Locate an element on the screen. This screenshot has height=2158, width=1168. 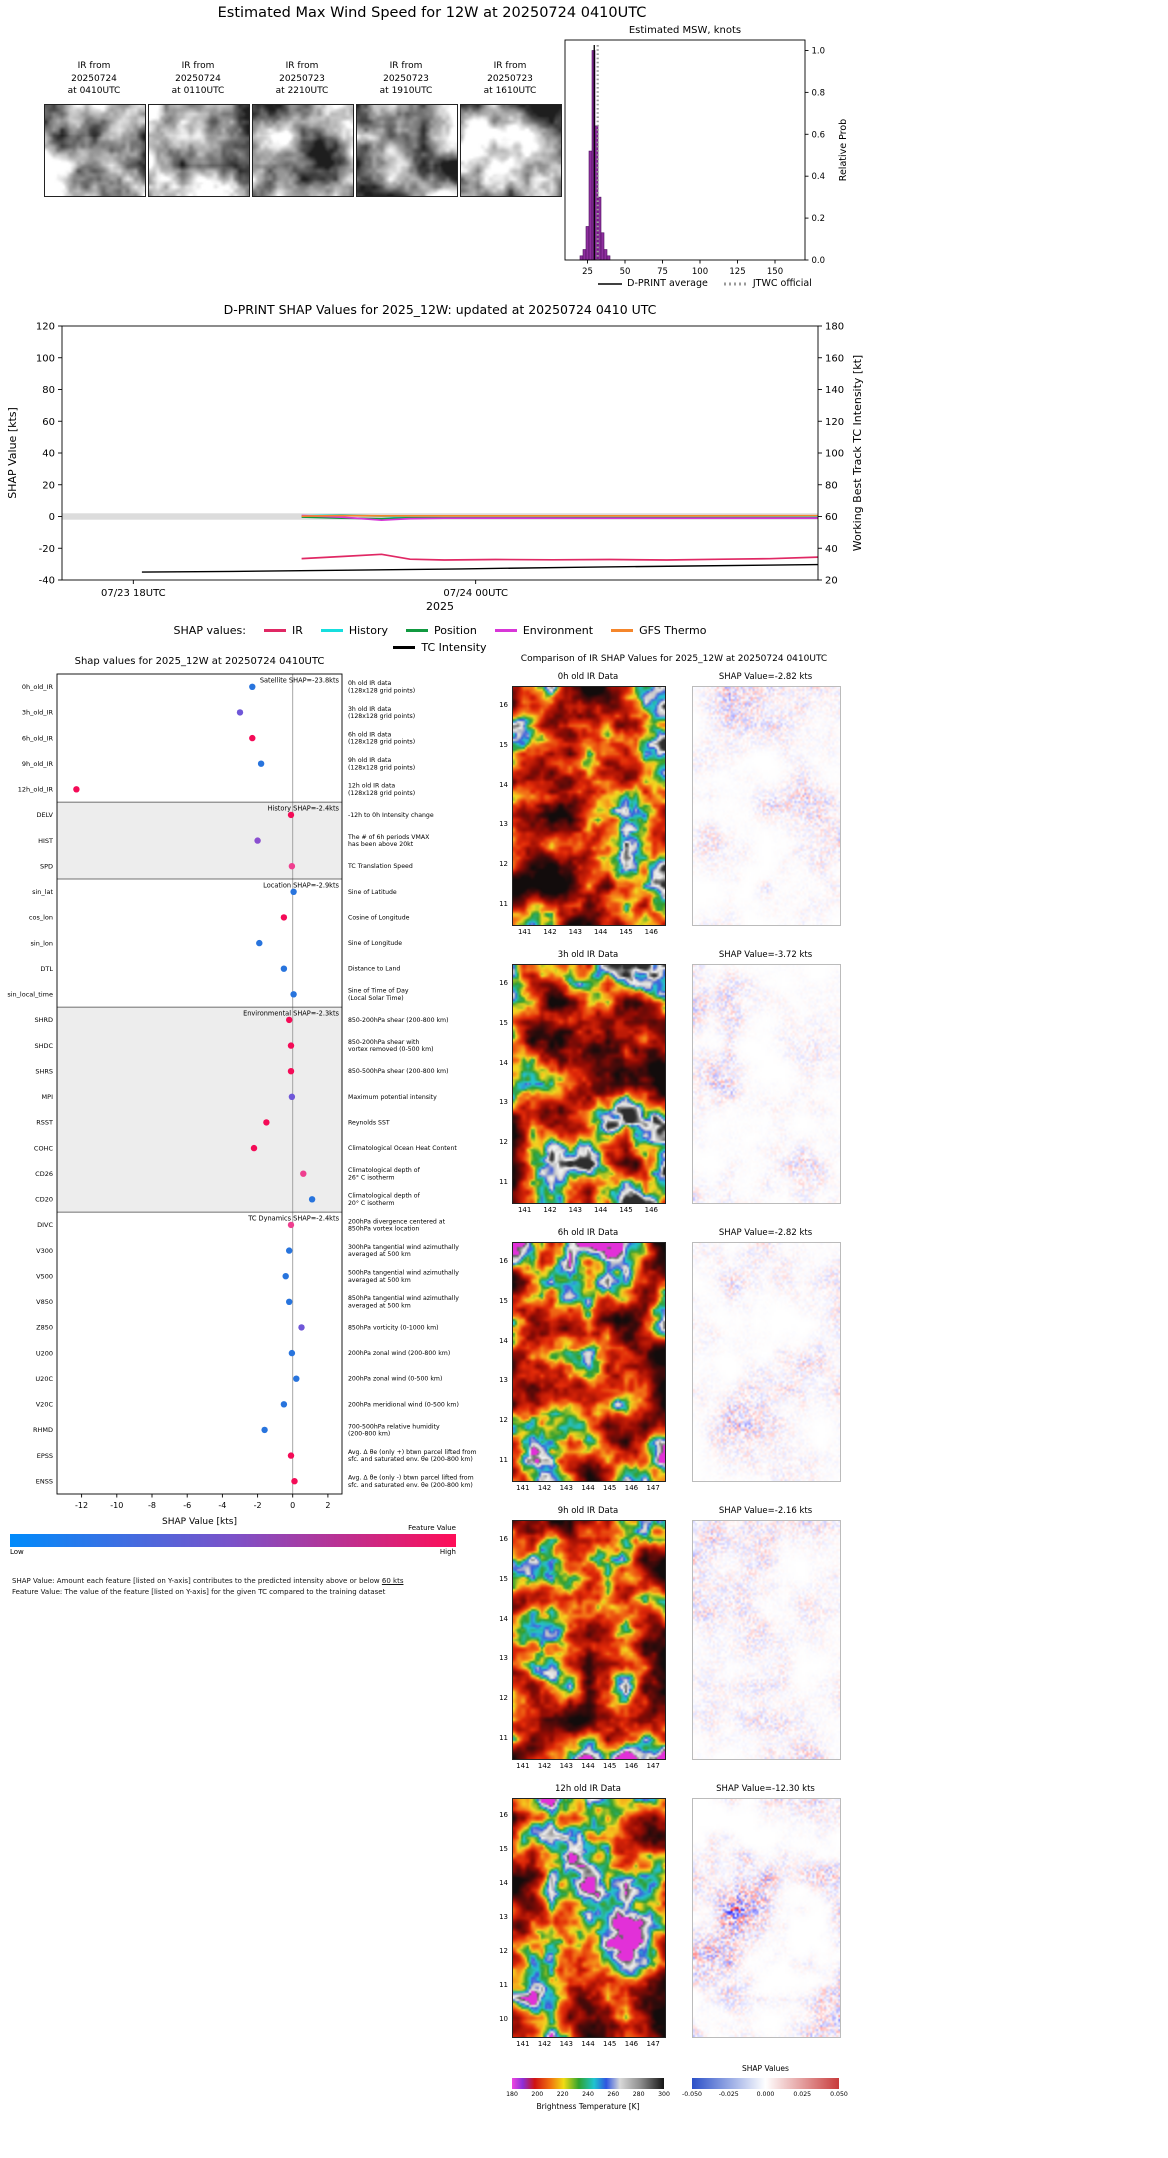
dotplot-feature-desc: TC Translation Speed is located at coordinates (380, 866).